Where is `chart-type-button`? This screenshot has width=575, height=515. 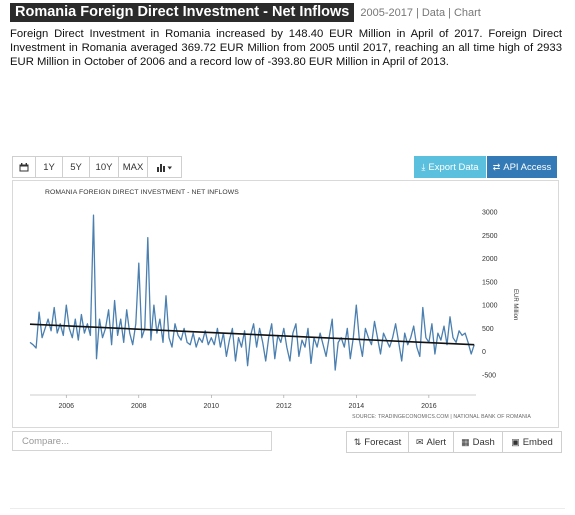
chart-type-button is located at coordinates (164, 167).